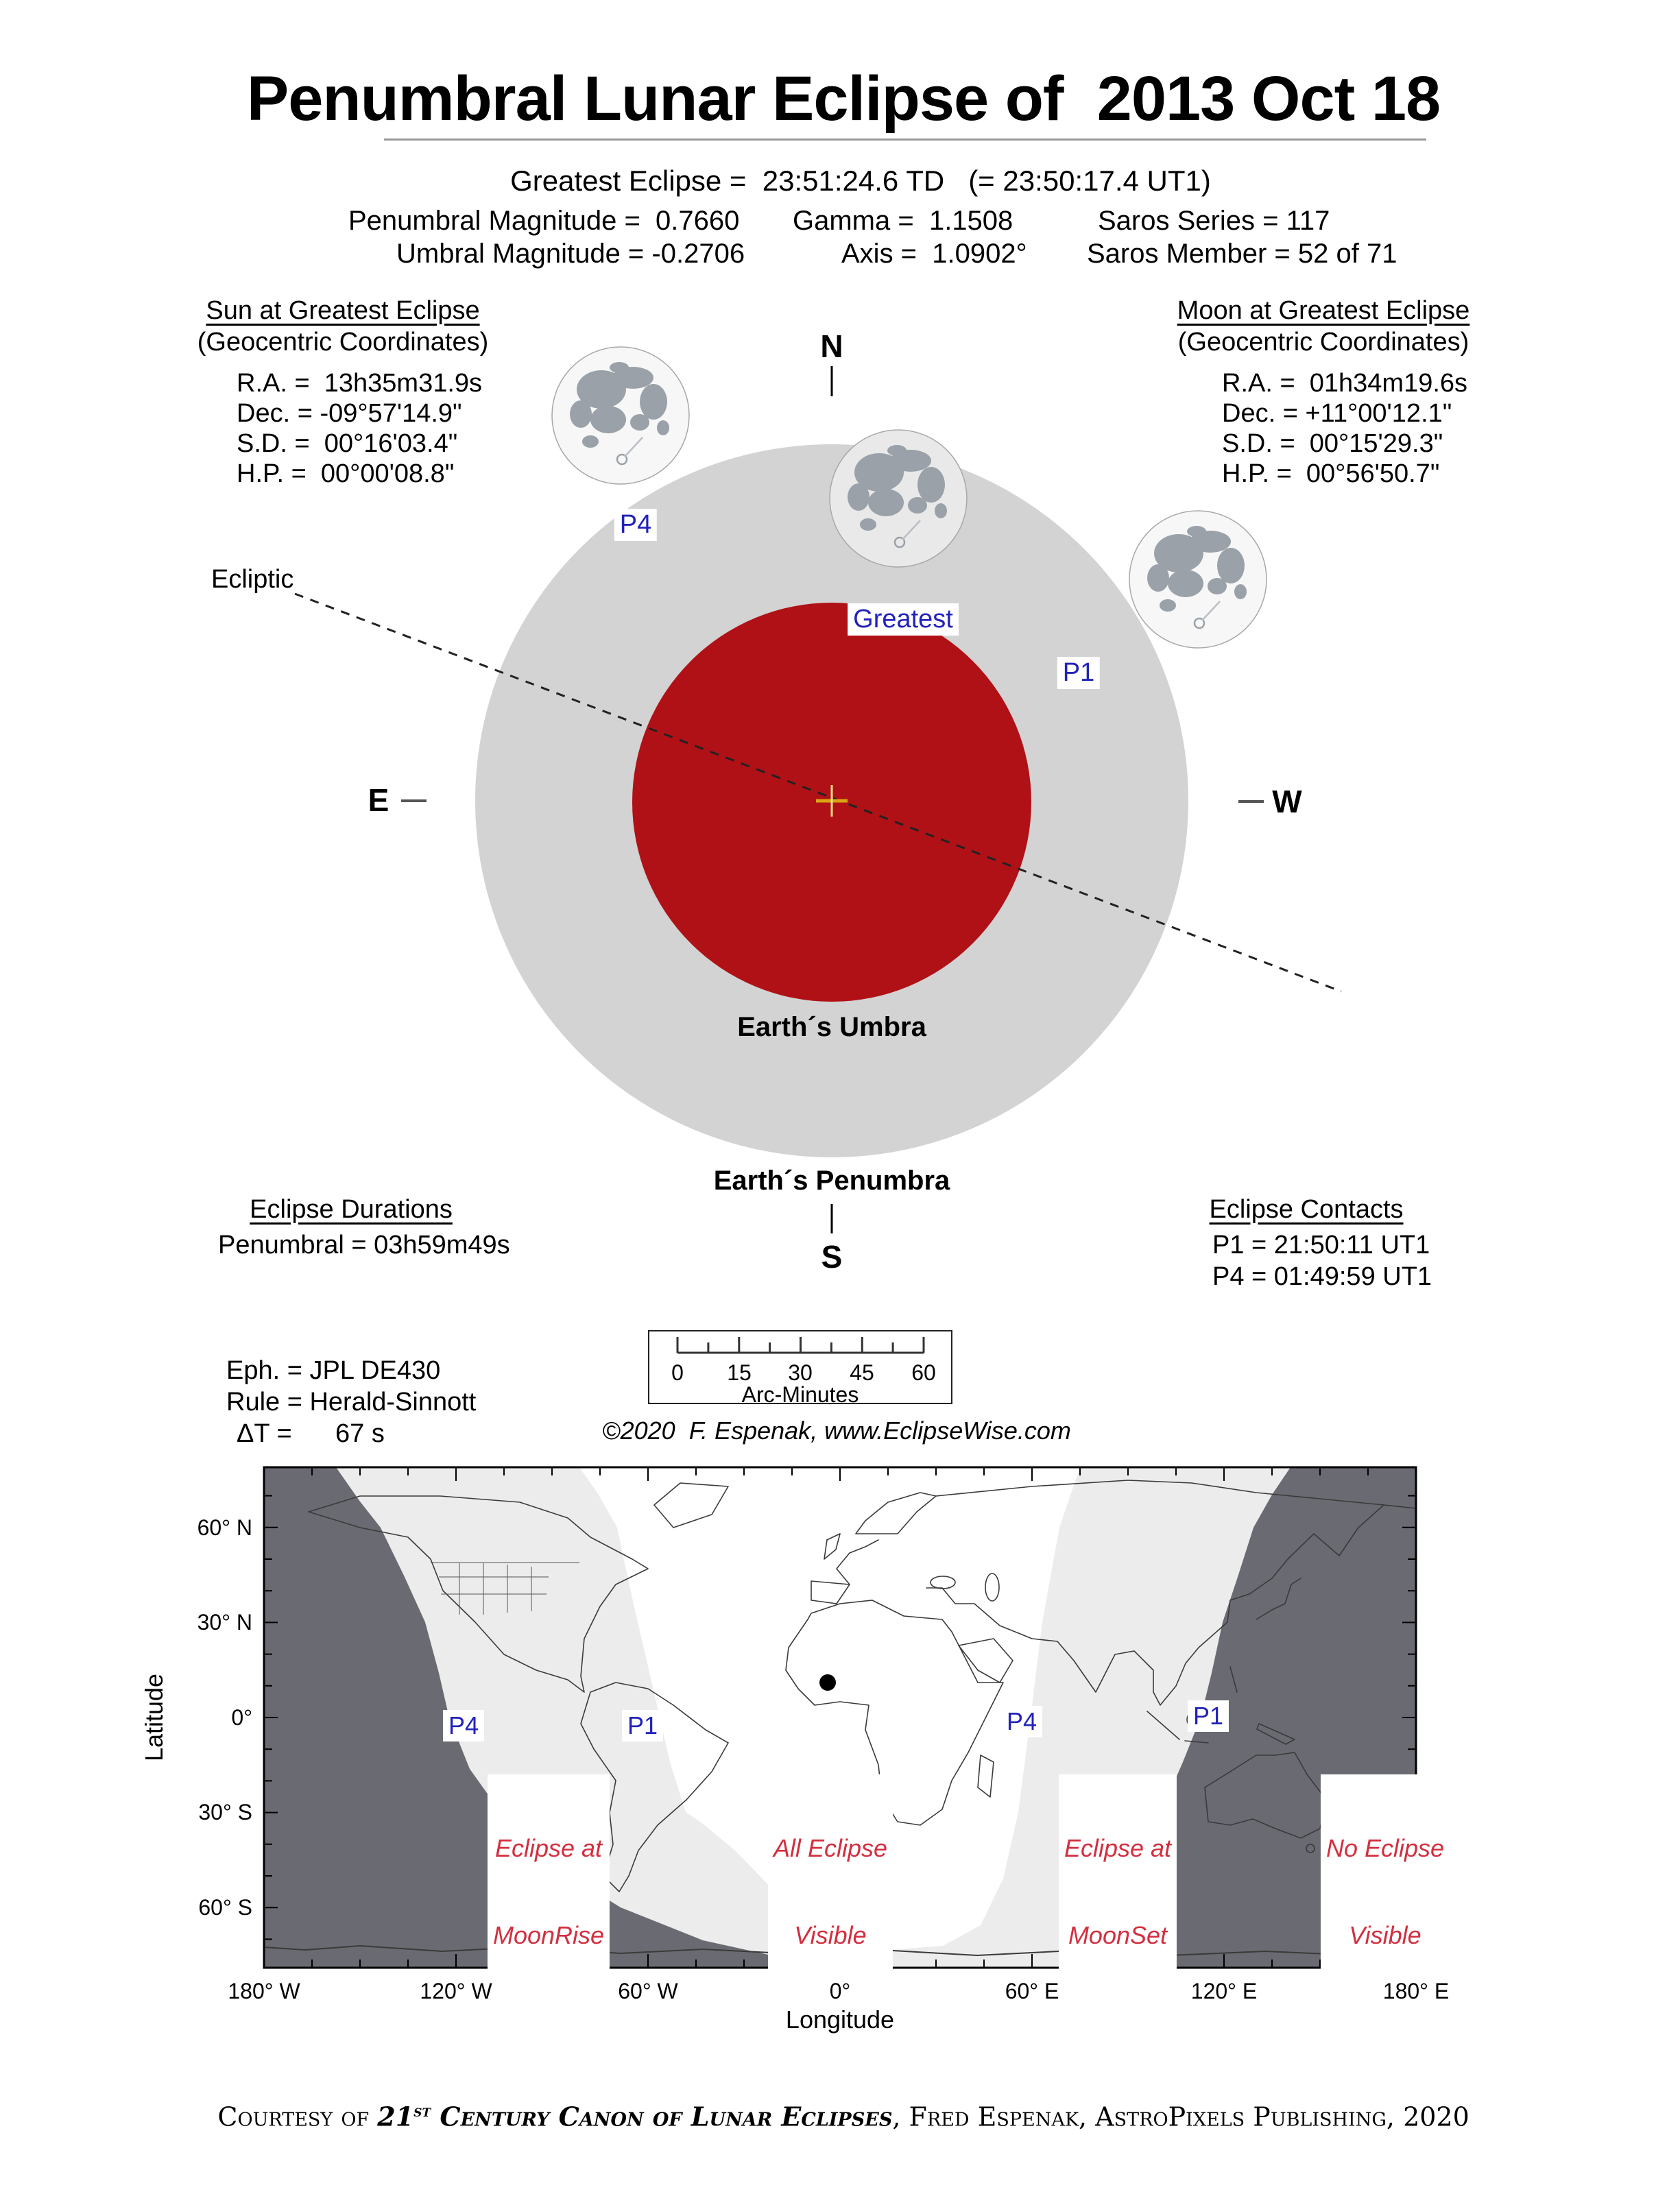  Describe the element at coordinates (349, 413) in the screenshot. I see `sun-dec: Dec. = -09°57'14.9"` at that location.